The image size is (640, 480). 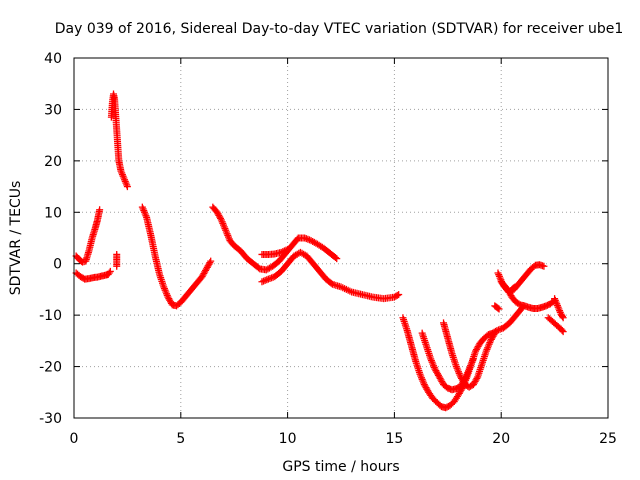 I want to click on y-axis-label: SDTVAR / TECUs, so click(x=16, y=238).